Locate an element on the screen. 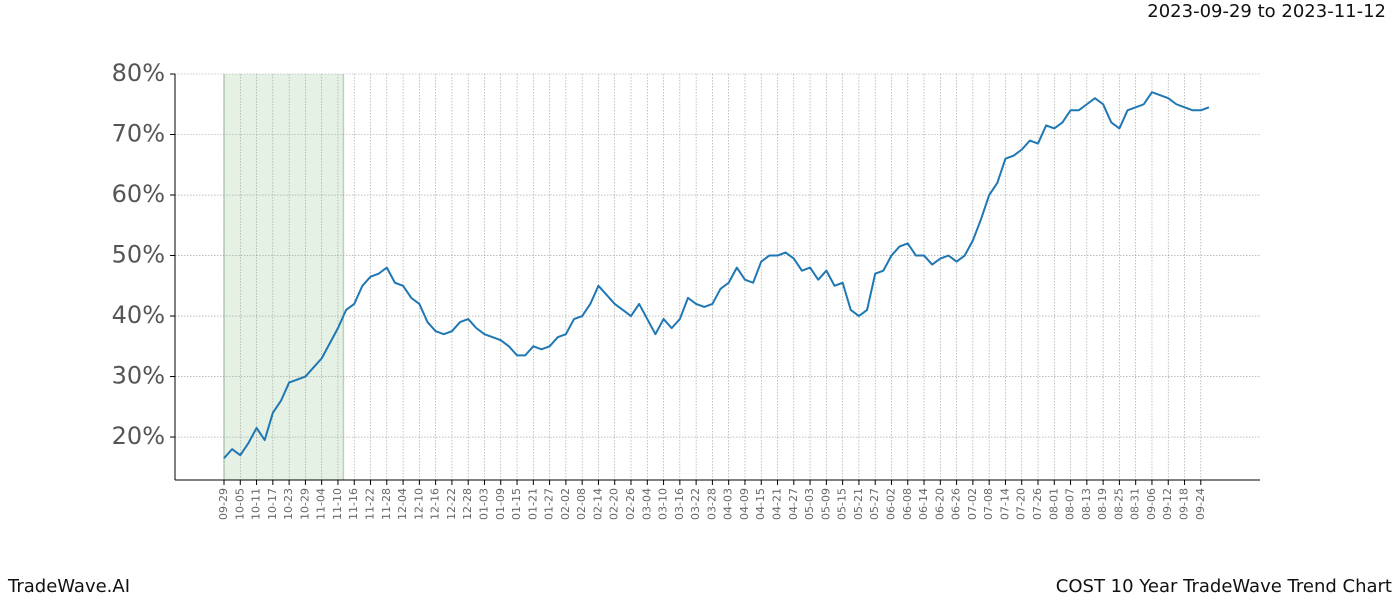 This screenshot has height=604, width=1400. x-tick-label: 03-28 is located at coordinates (711, 504).